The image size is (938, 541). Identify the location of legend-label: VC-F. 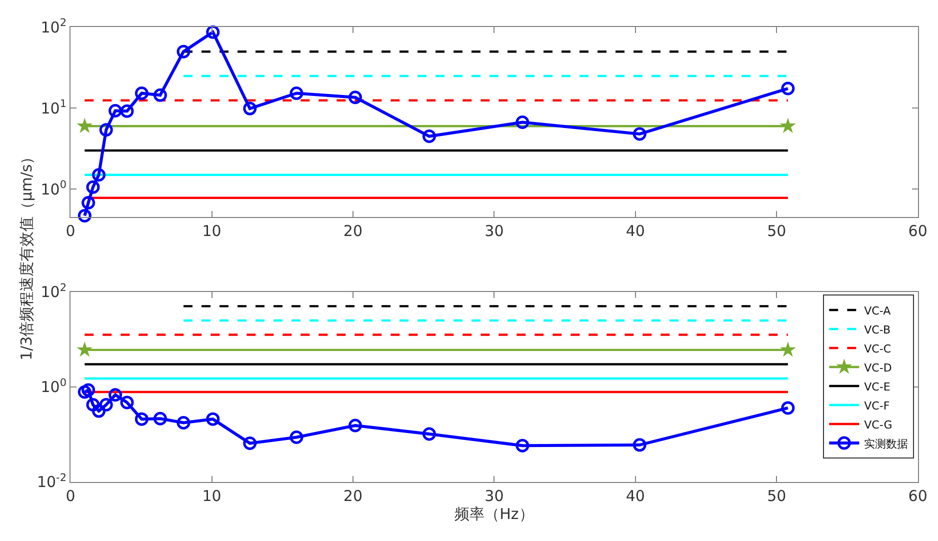
(877, 405).